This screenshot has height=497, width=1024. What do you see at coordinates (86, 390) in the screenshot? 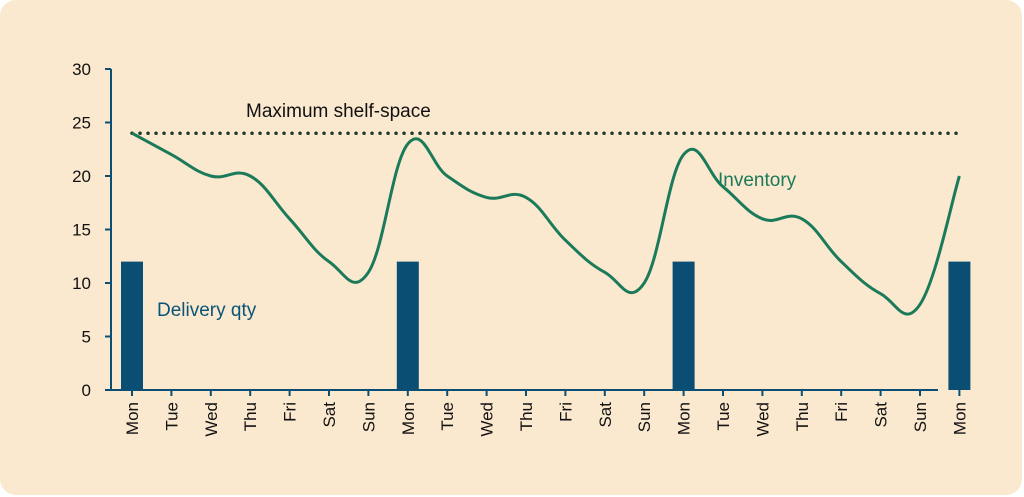
I see `y-tick-label: 0` at bounding box center [86, 390].